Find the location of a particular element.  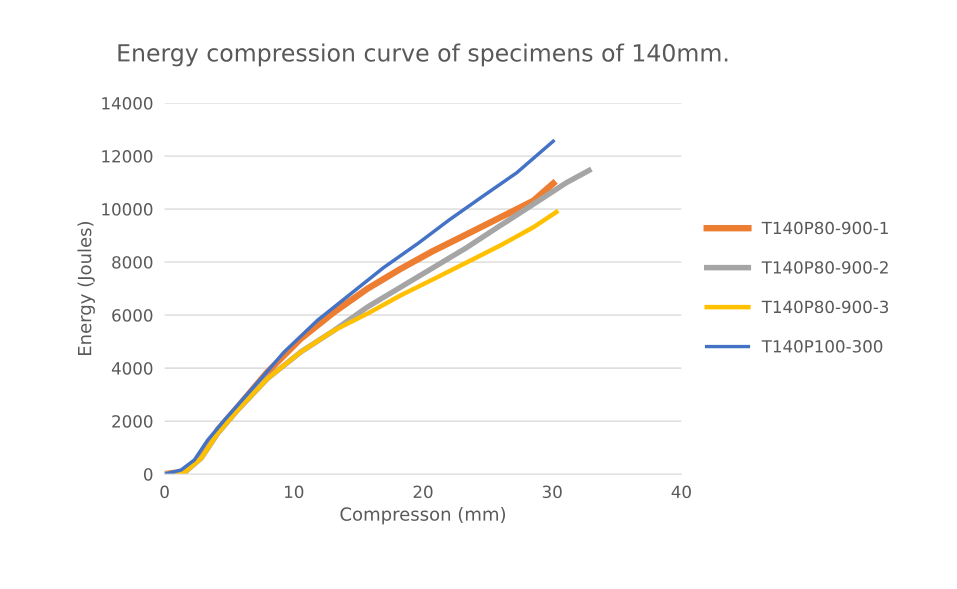

legend-label: T140P80-900-1 is located at coordinates (825, 228).